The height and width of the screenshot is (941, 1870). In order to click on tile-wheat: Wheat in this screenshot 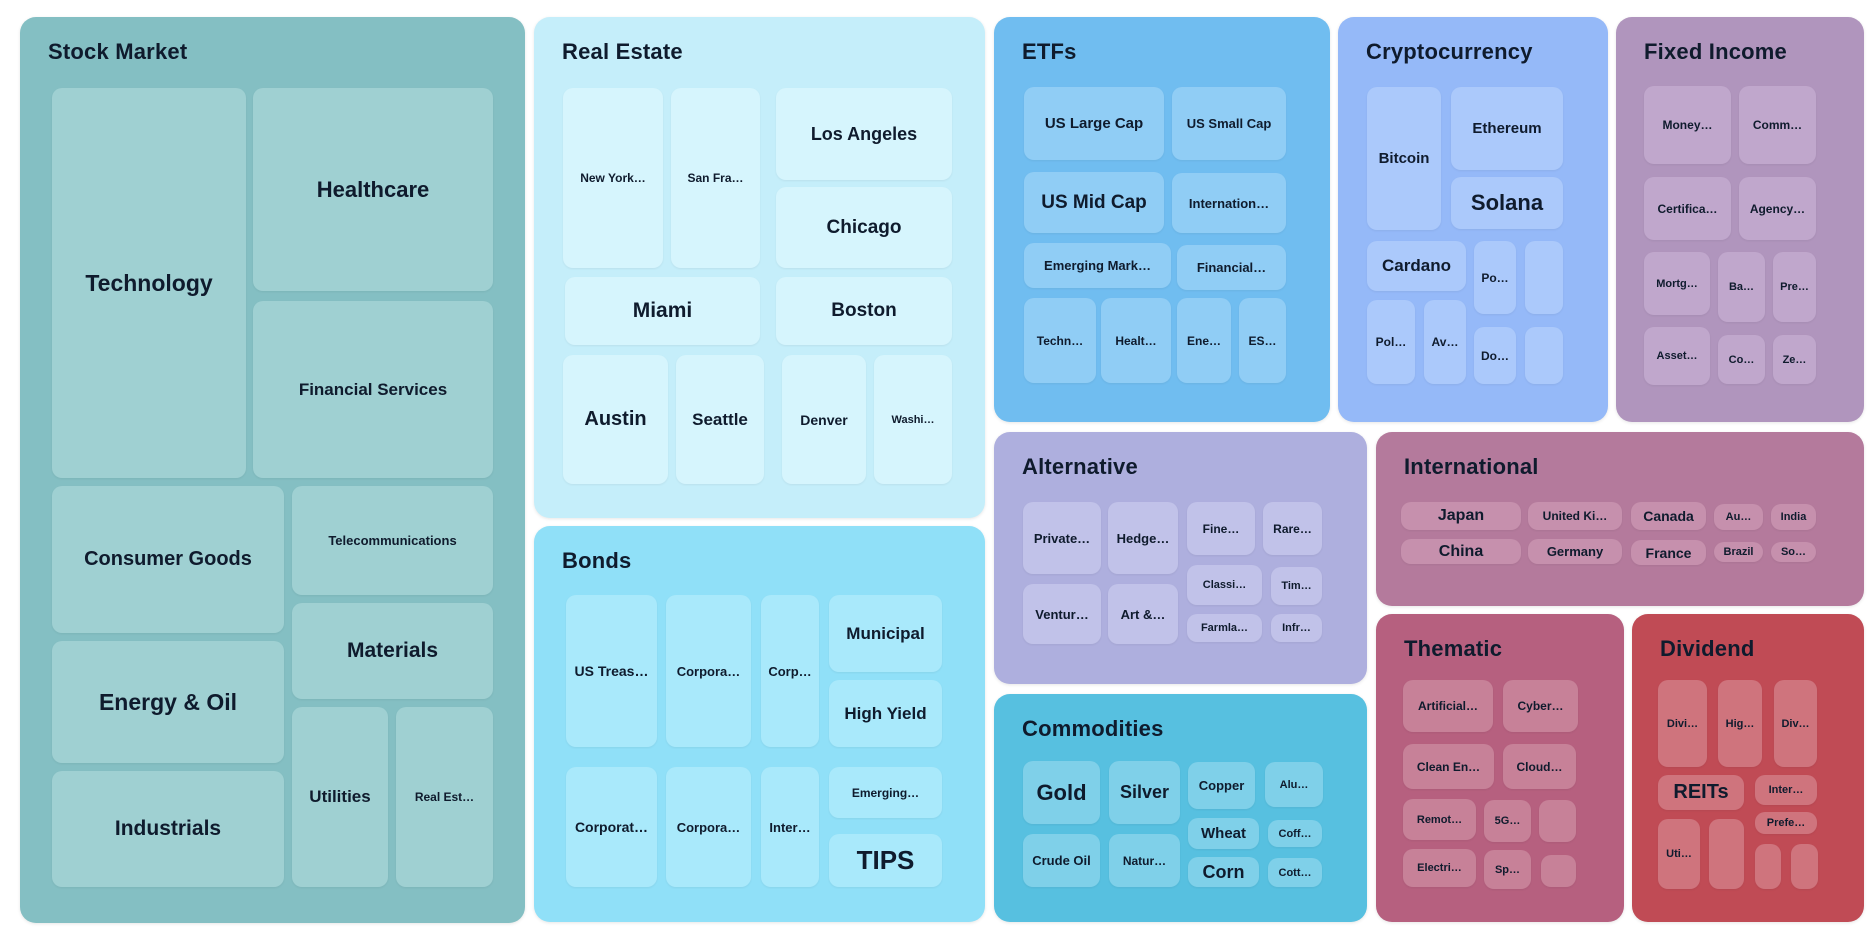, I will do `click(1223, 833)`.